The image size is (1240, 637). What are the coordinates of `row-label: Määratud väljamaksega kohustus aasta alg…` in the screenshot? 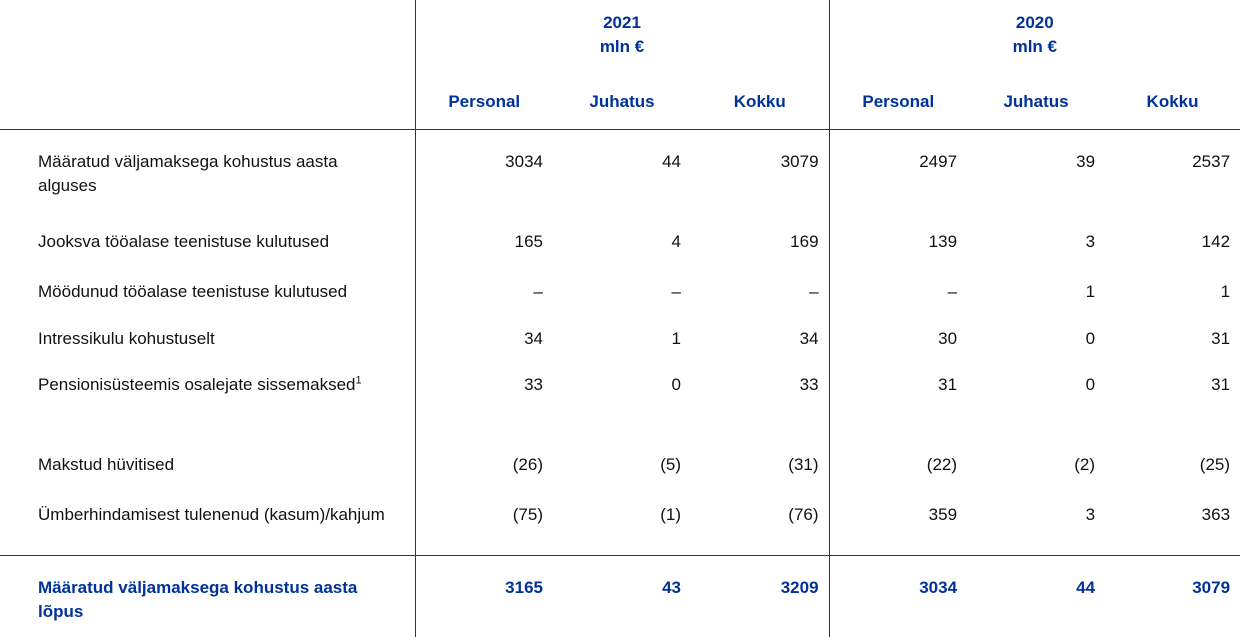 It's located at (207, 170).